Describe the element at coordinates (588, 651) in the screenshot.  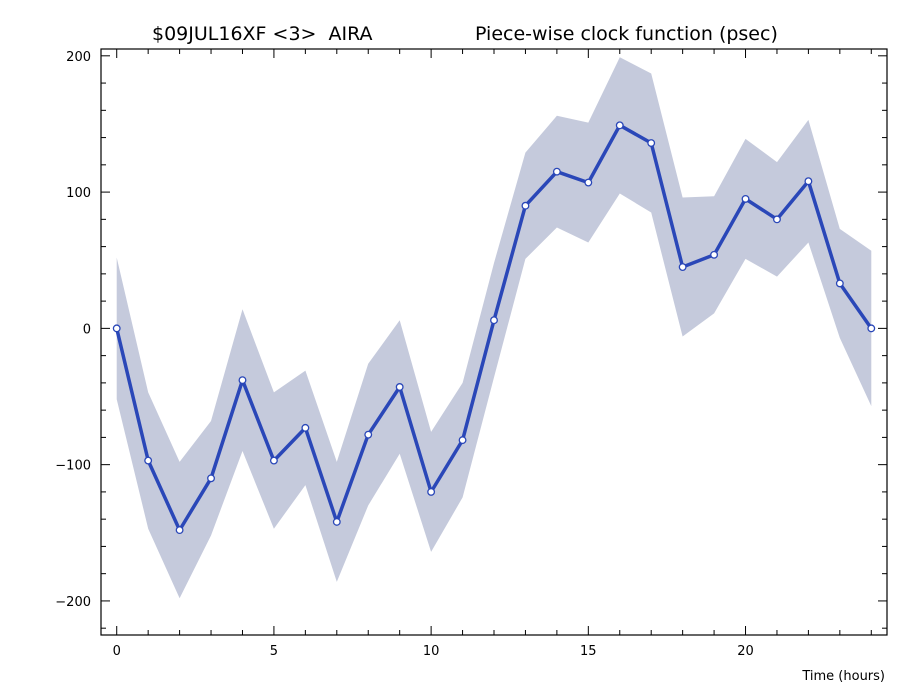
I see `x-tick-label: 15` at that location.